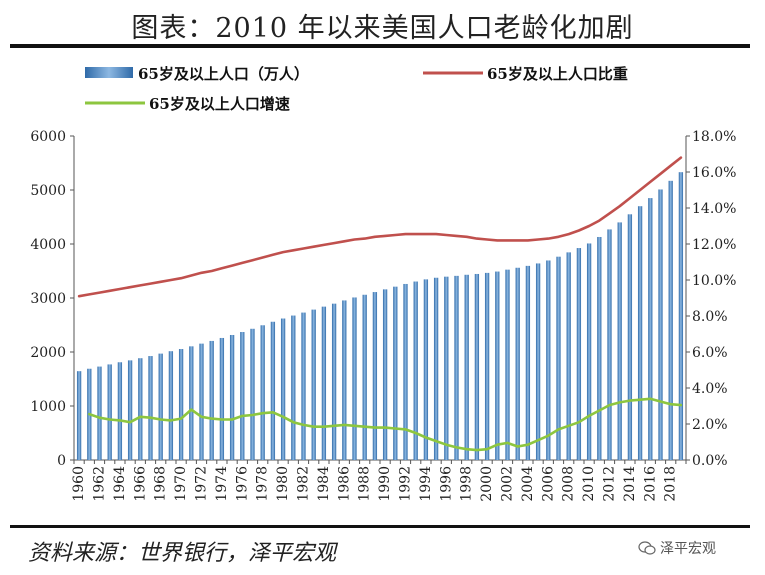 Image resolution: width=765 pixels, height=575 pixels. What do you see at coordinates (79, 484) in the screenshot?
I see `x-tick-label: 1960` at bounding box center [79, 484].